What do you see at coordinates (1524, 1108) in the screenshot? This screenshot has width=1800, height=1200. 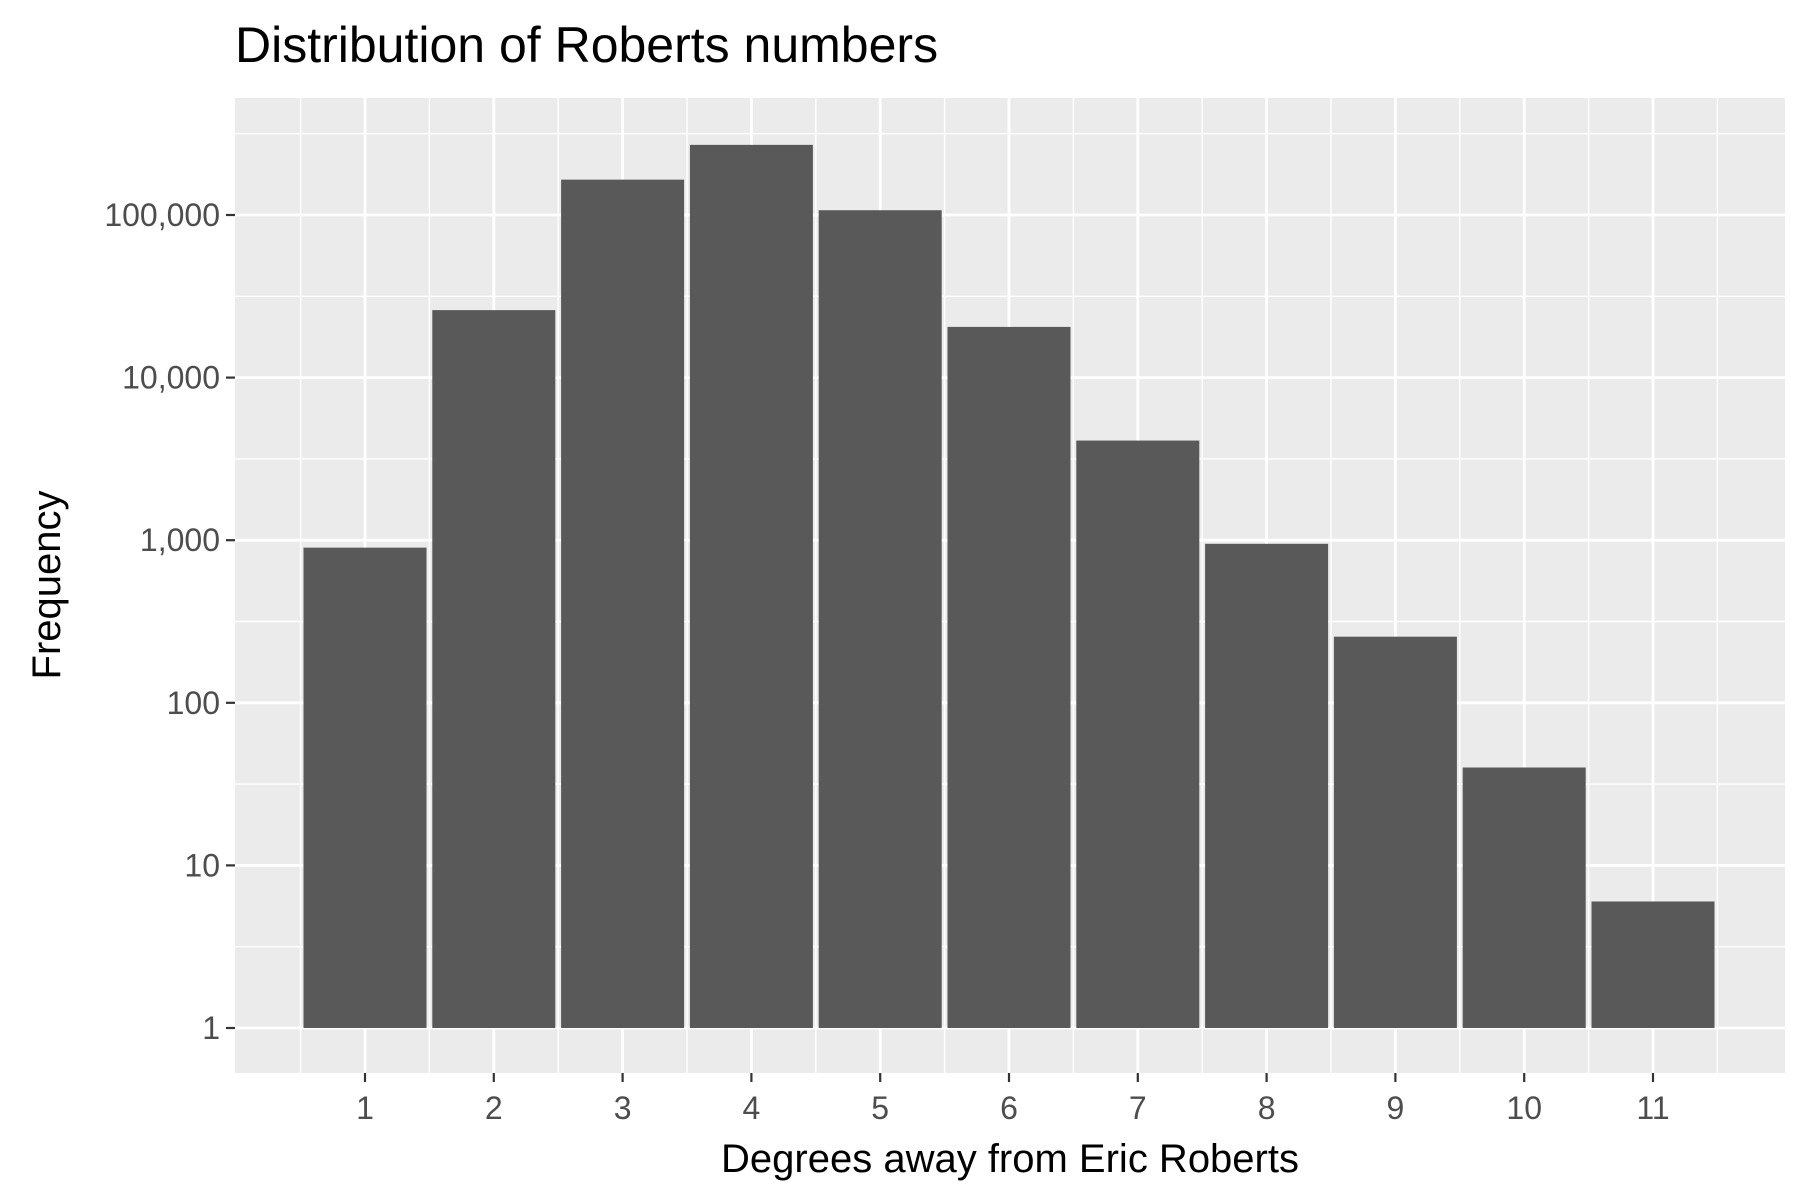 I see `x-tick-label: 10` at bounding box center [1524, 1108].